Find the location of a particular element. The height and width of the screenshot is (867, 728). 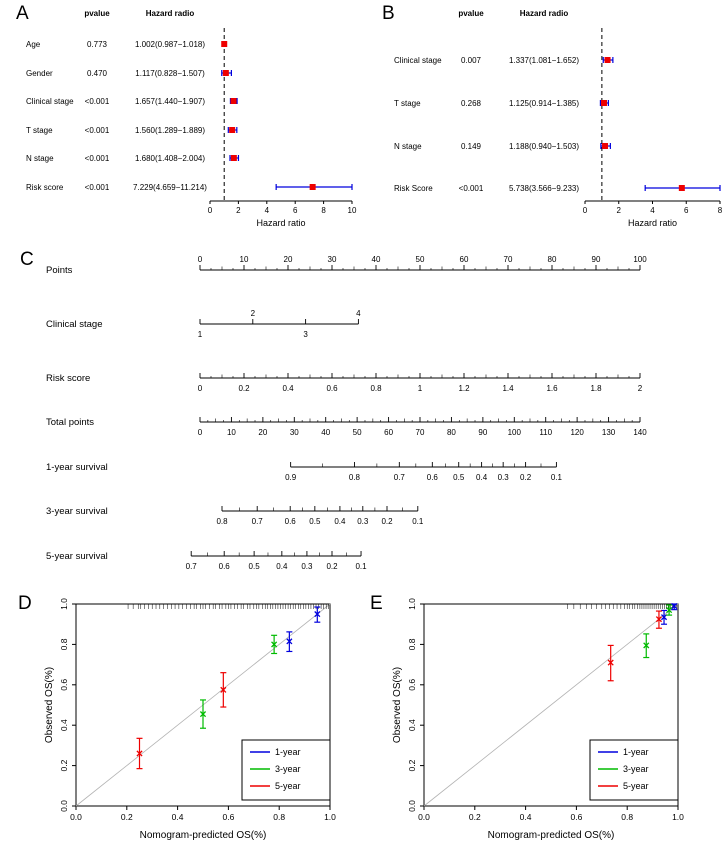

svg-text: 3 is located at coordinates (305, 334).